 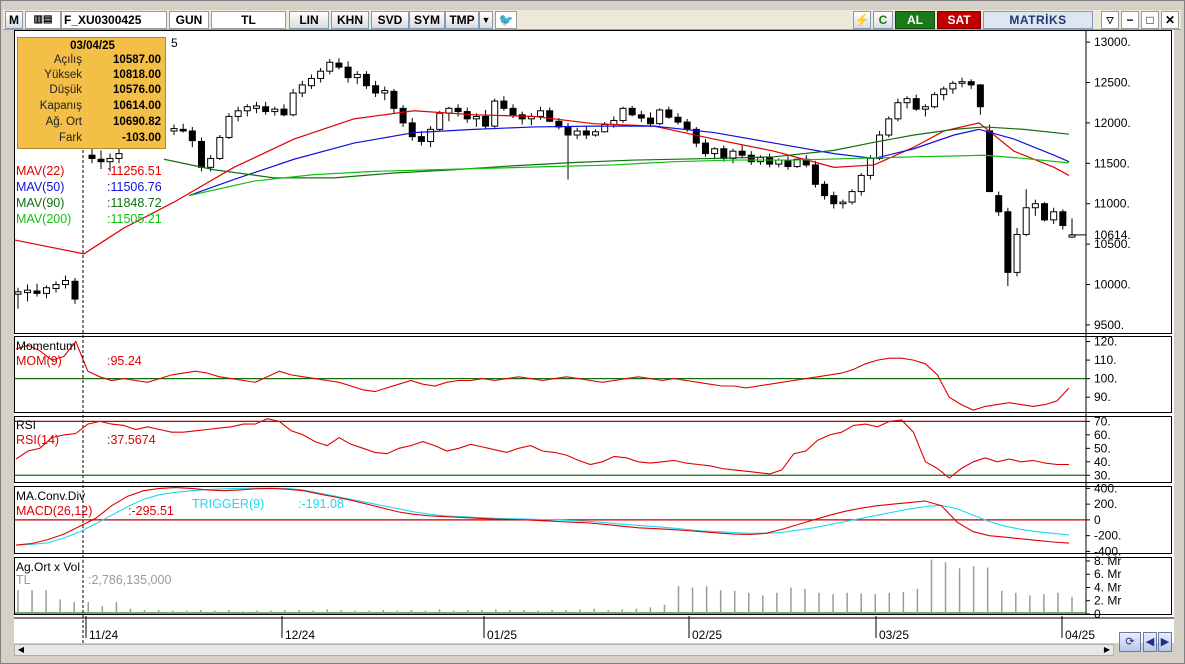 What do you see at coordinates (862, 20) in the screenshot?
I see `lightning-icon: ⚡` at bounding box center [862, 20].